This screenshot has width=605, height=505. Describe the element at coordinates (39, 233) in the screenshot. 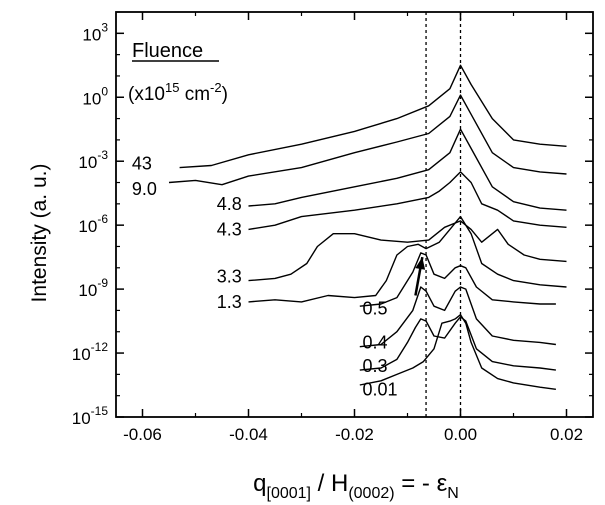

I see `y-axis-label: Intensity (a. u.)` at that location.